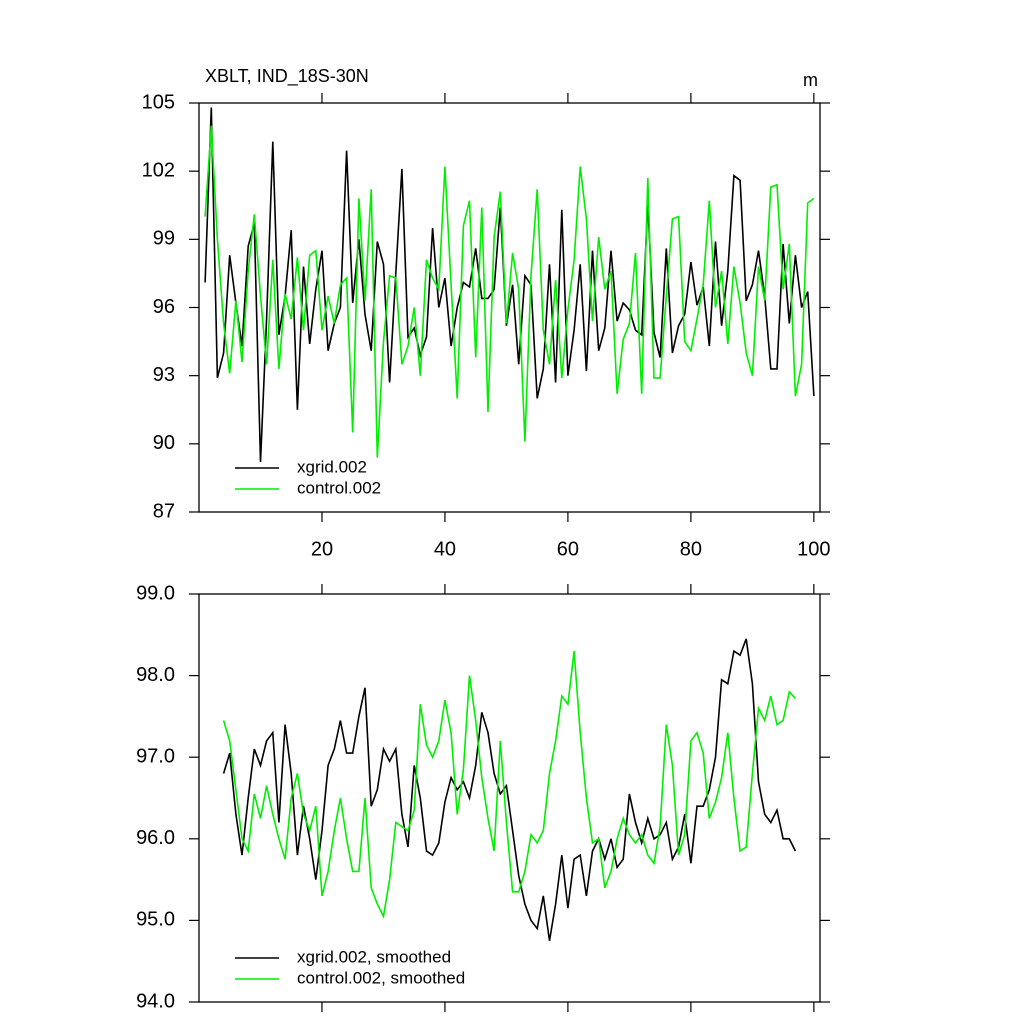 The height and width of the screenshot is (1024, 1024). What do you see at coordinates (509, 785) in the screenshot?
I see `series-line` at bounding box center [509, 785].